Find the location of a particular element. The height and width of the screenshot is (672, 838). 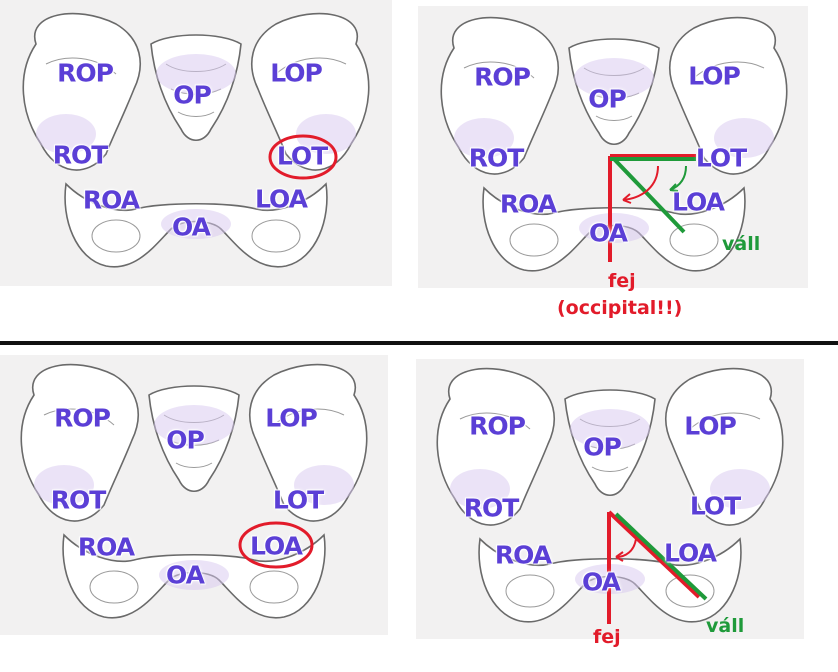

occipital-note: (occipital!!) is located at coordinates (620, 308).